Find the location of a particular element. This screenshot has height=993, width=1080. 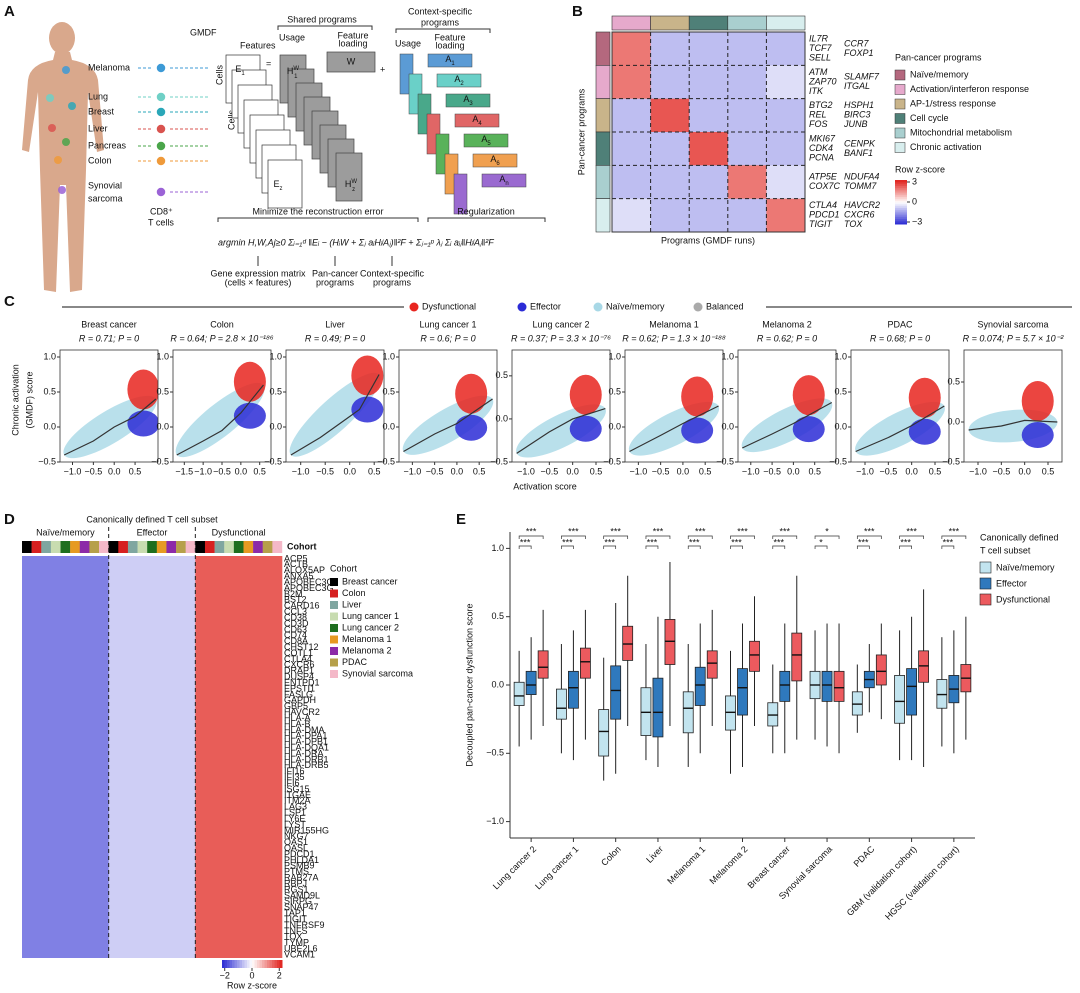

brace is located at coordinates (325, 27).